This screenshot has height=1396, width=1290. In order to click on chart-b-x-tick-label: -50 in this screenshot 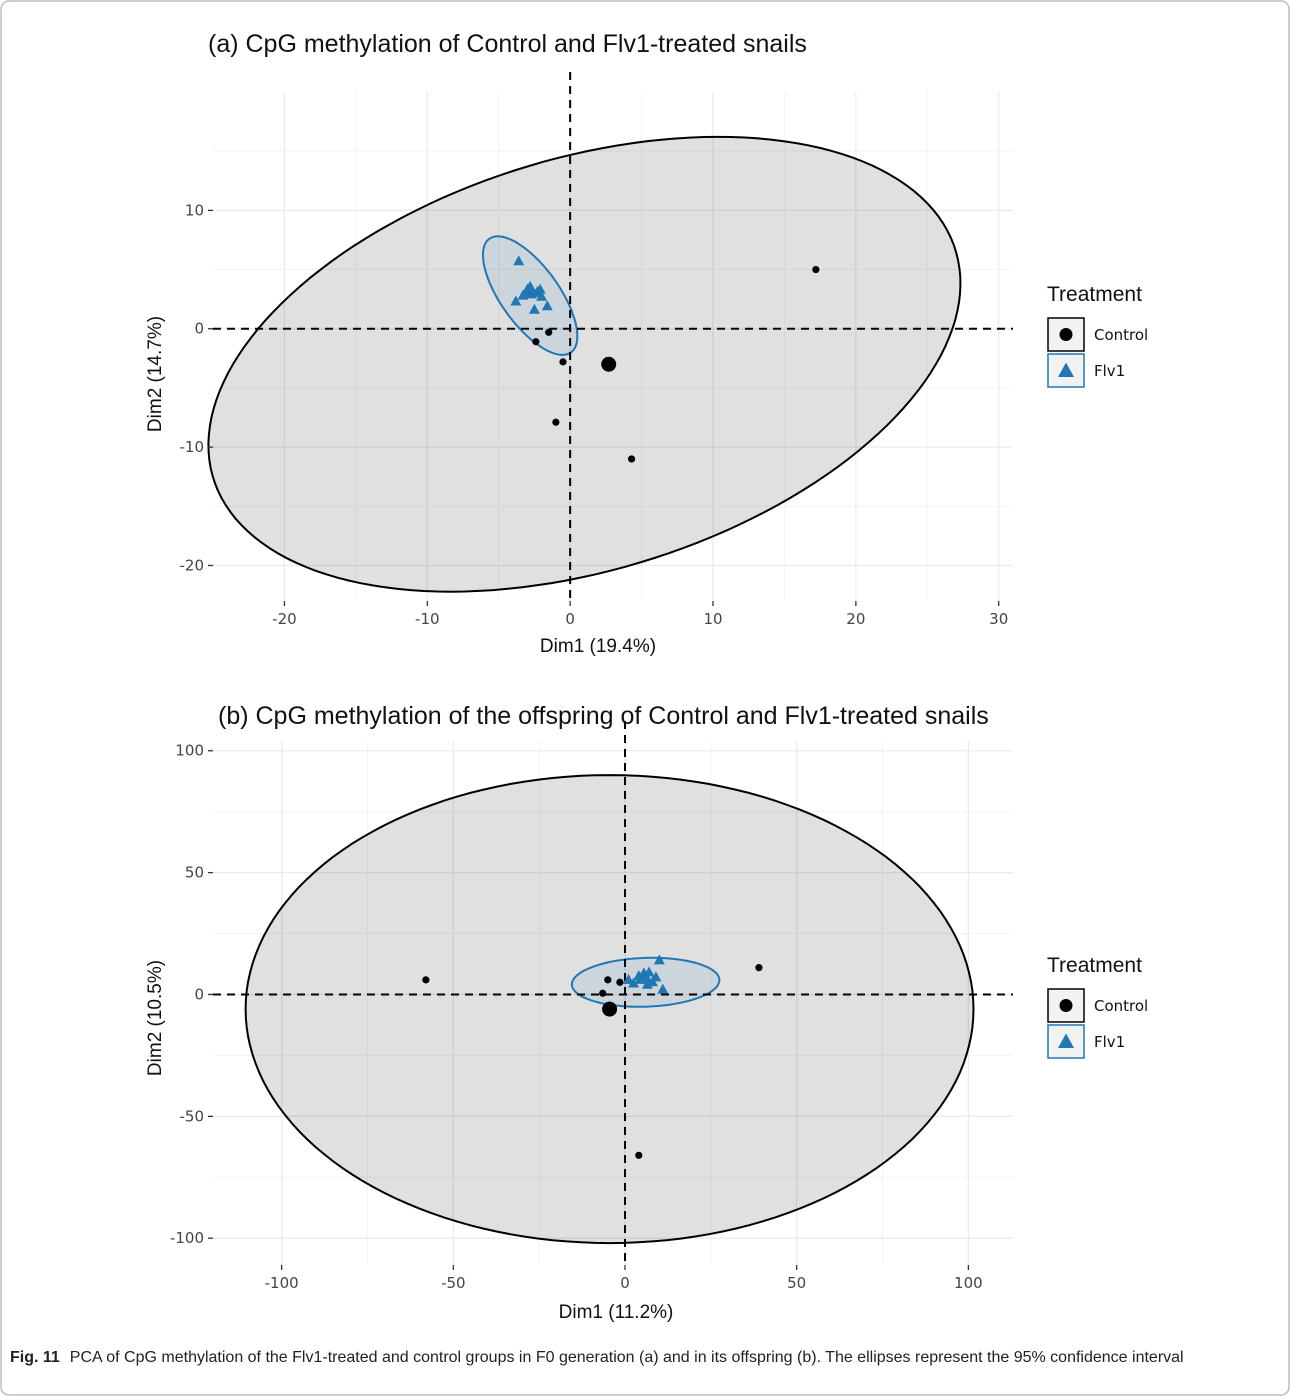, I will do `click(453, 1283)`.